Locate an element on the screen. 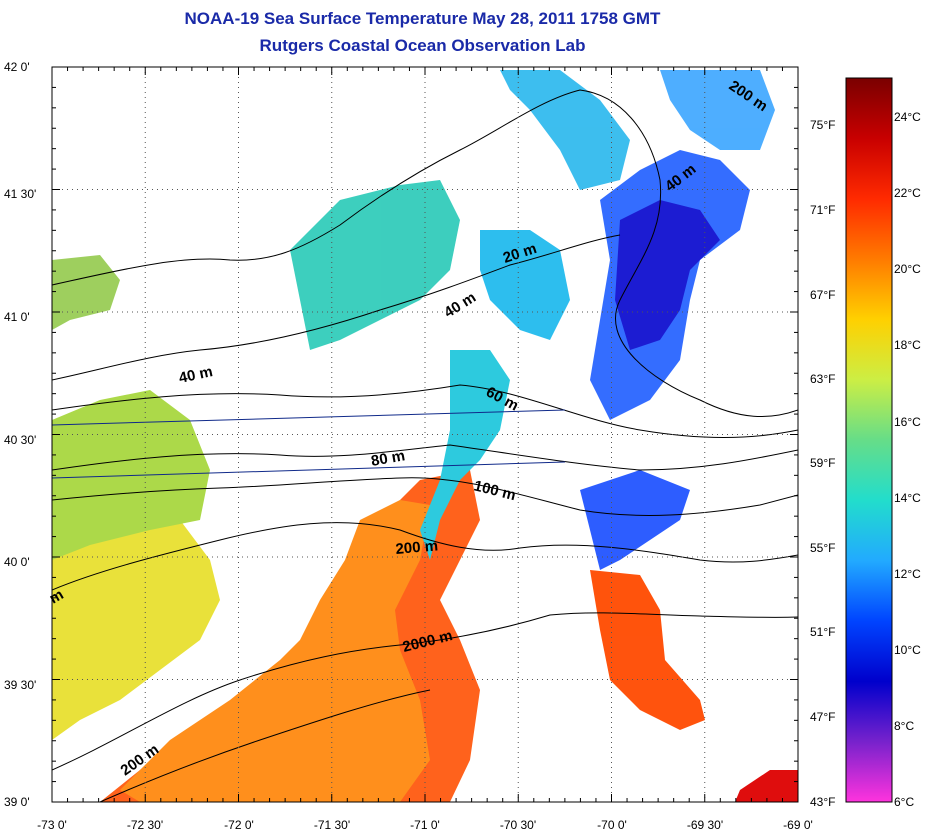 The height and width of the screenshot is (840, 928). transect-lines is located at coordinates (309, 444).